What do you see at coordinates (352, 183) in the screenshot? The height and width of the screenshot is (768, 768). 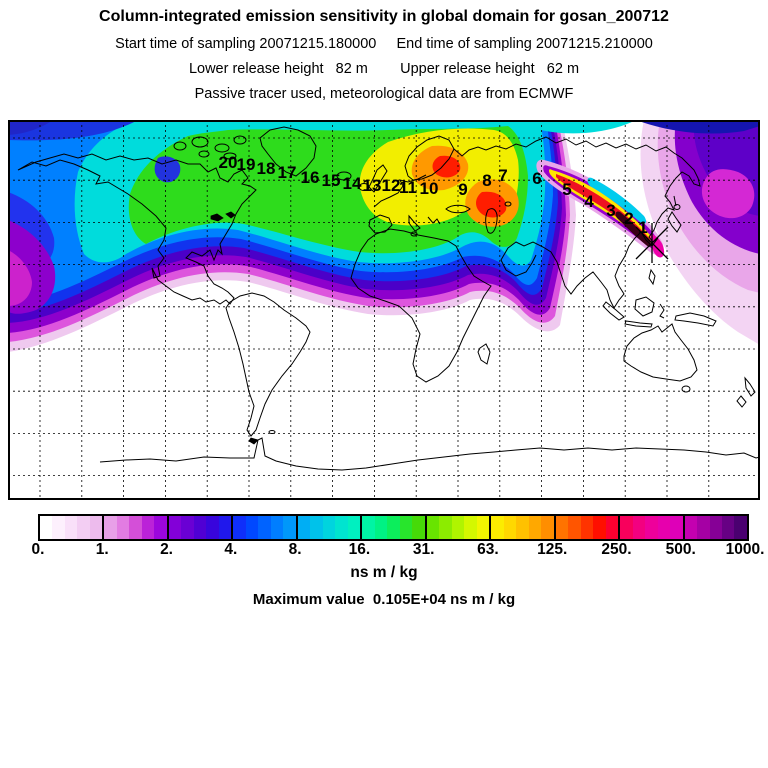 I see `trajectory-hour-label: 14` at bounding box center [352, 183].